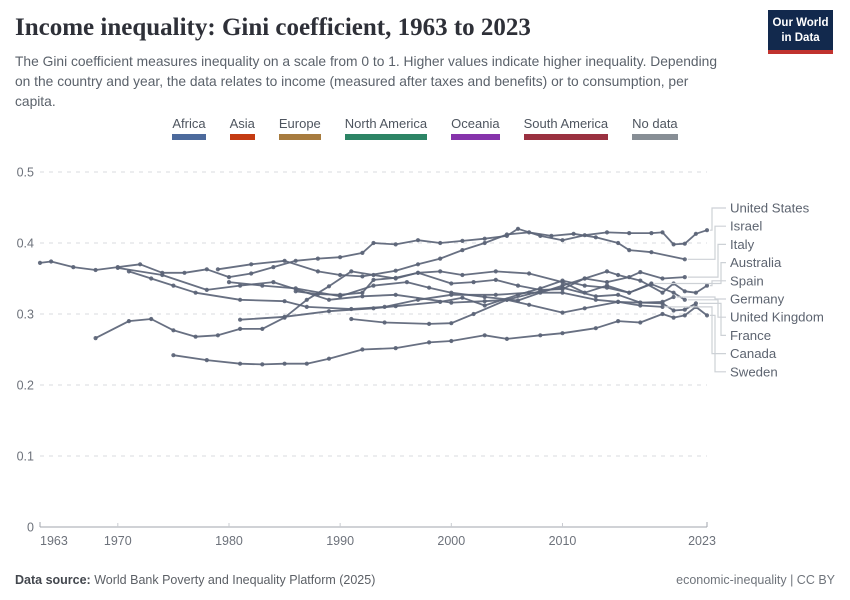  I want to click on series-label-france: France, so click(750, 335).